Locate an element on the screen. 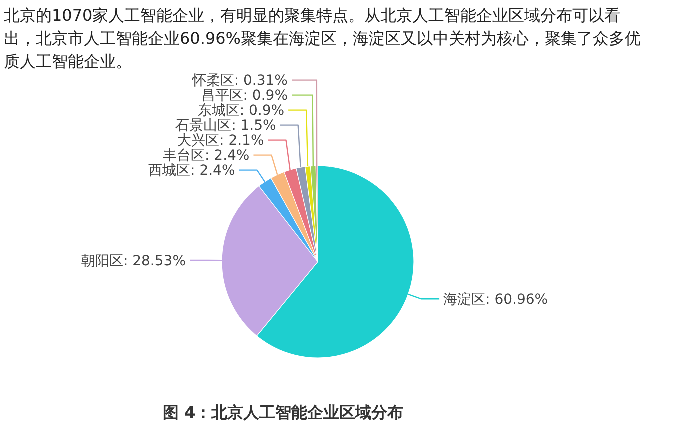 This screenshot has width=681, height=432. data-label: : 60.96% is located at coordinates (517, 300).